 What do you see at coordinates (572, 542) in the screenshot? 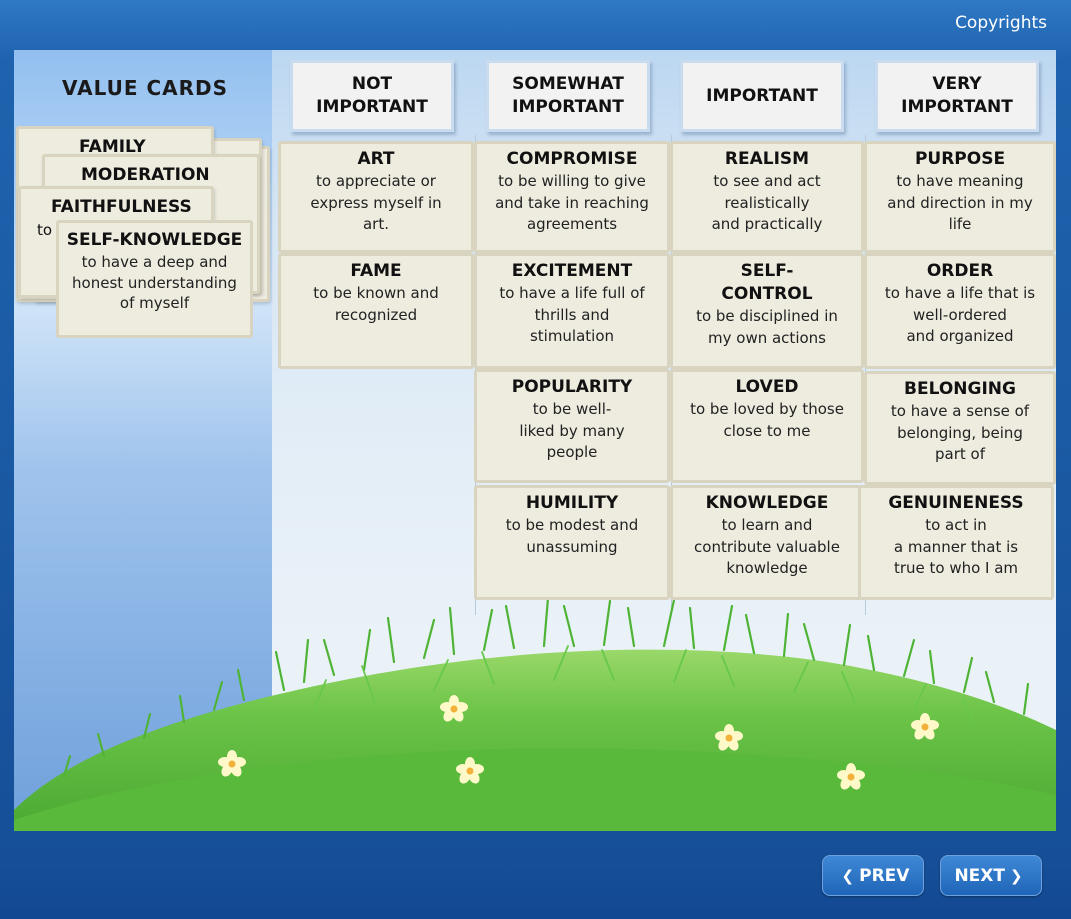
I see `value-card-humility: HUMILITY to be modest and unassuming` at bounding box center [572, 542].